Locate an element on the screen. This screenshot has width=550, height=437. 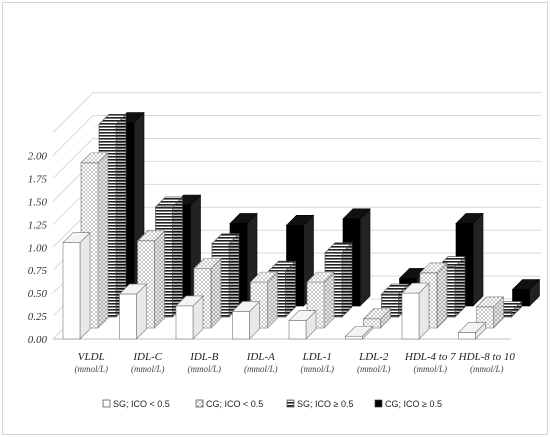
x-tick-label: HDL-8 to 10 is located at coordinates (487, 357).